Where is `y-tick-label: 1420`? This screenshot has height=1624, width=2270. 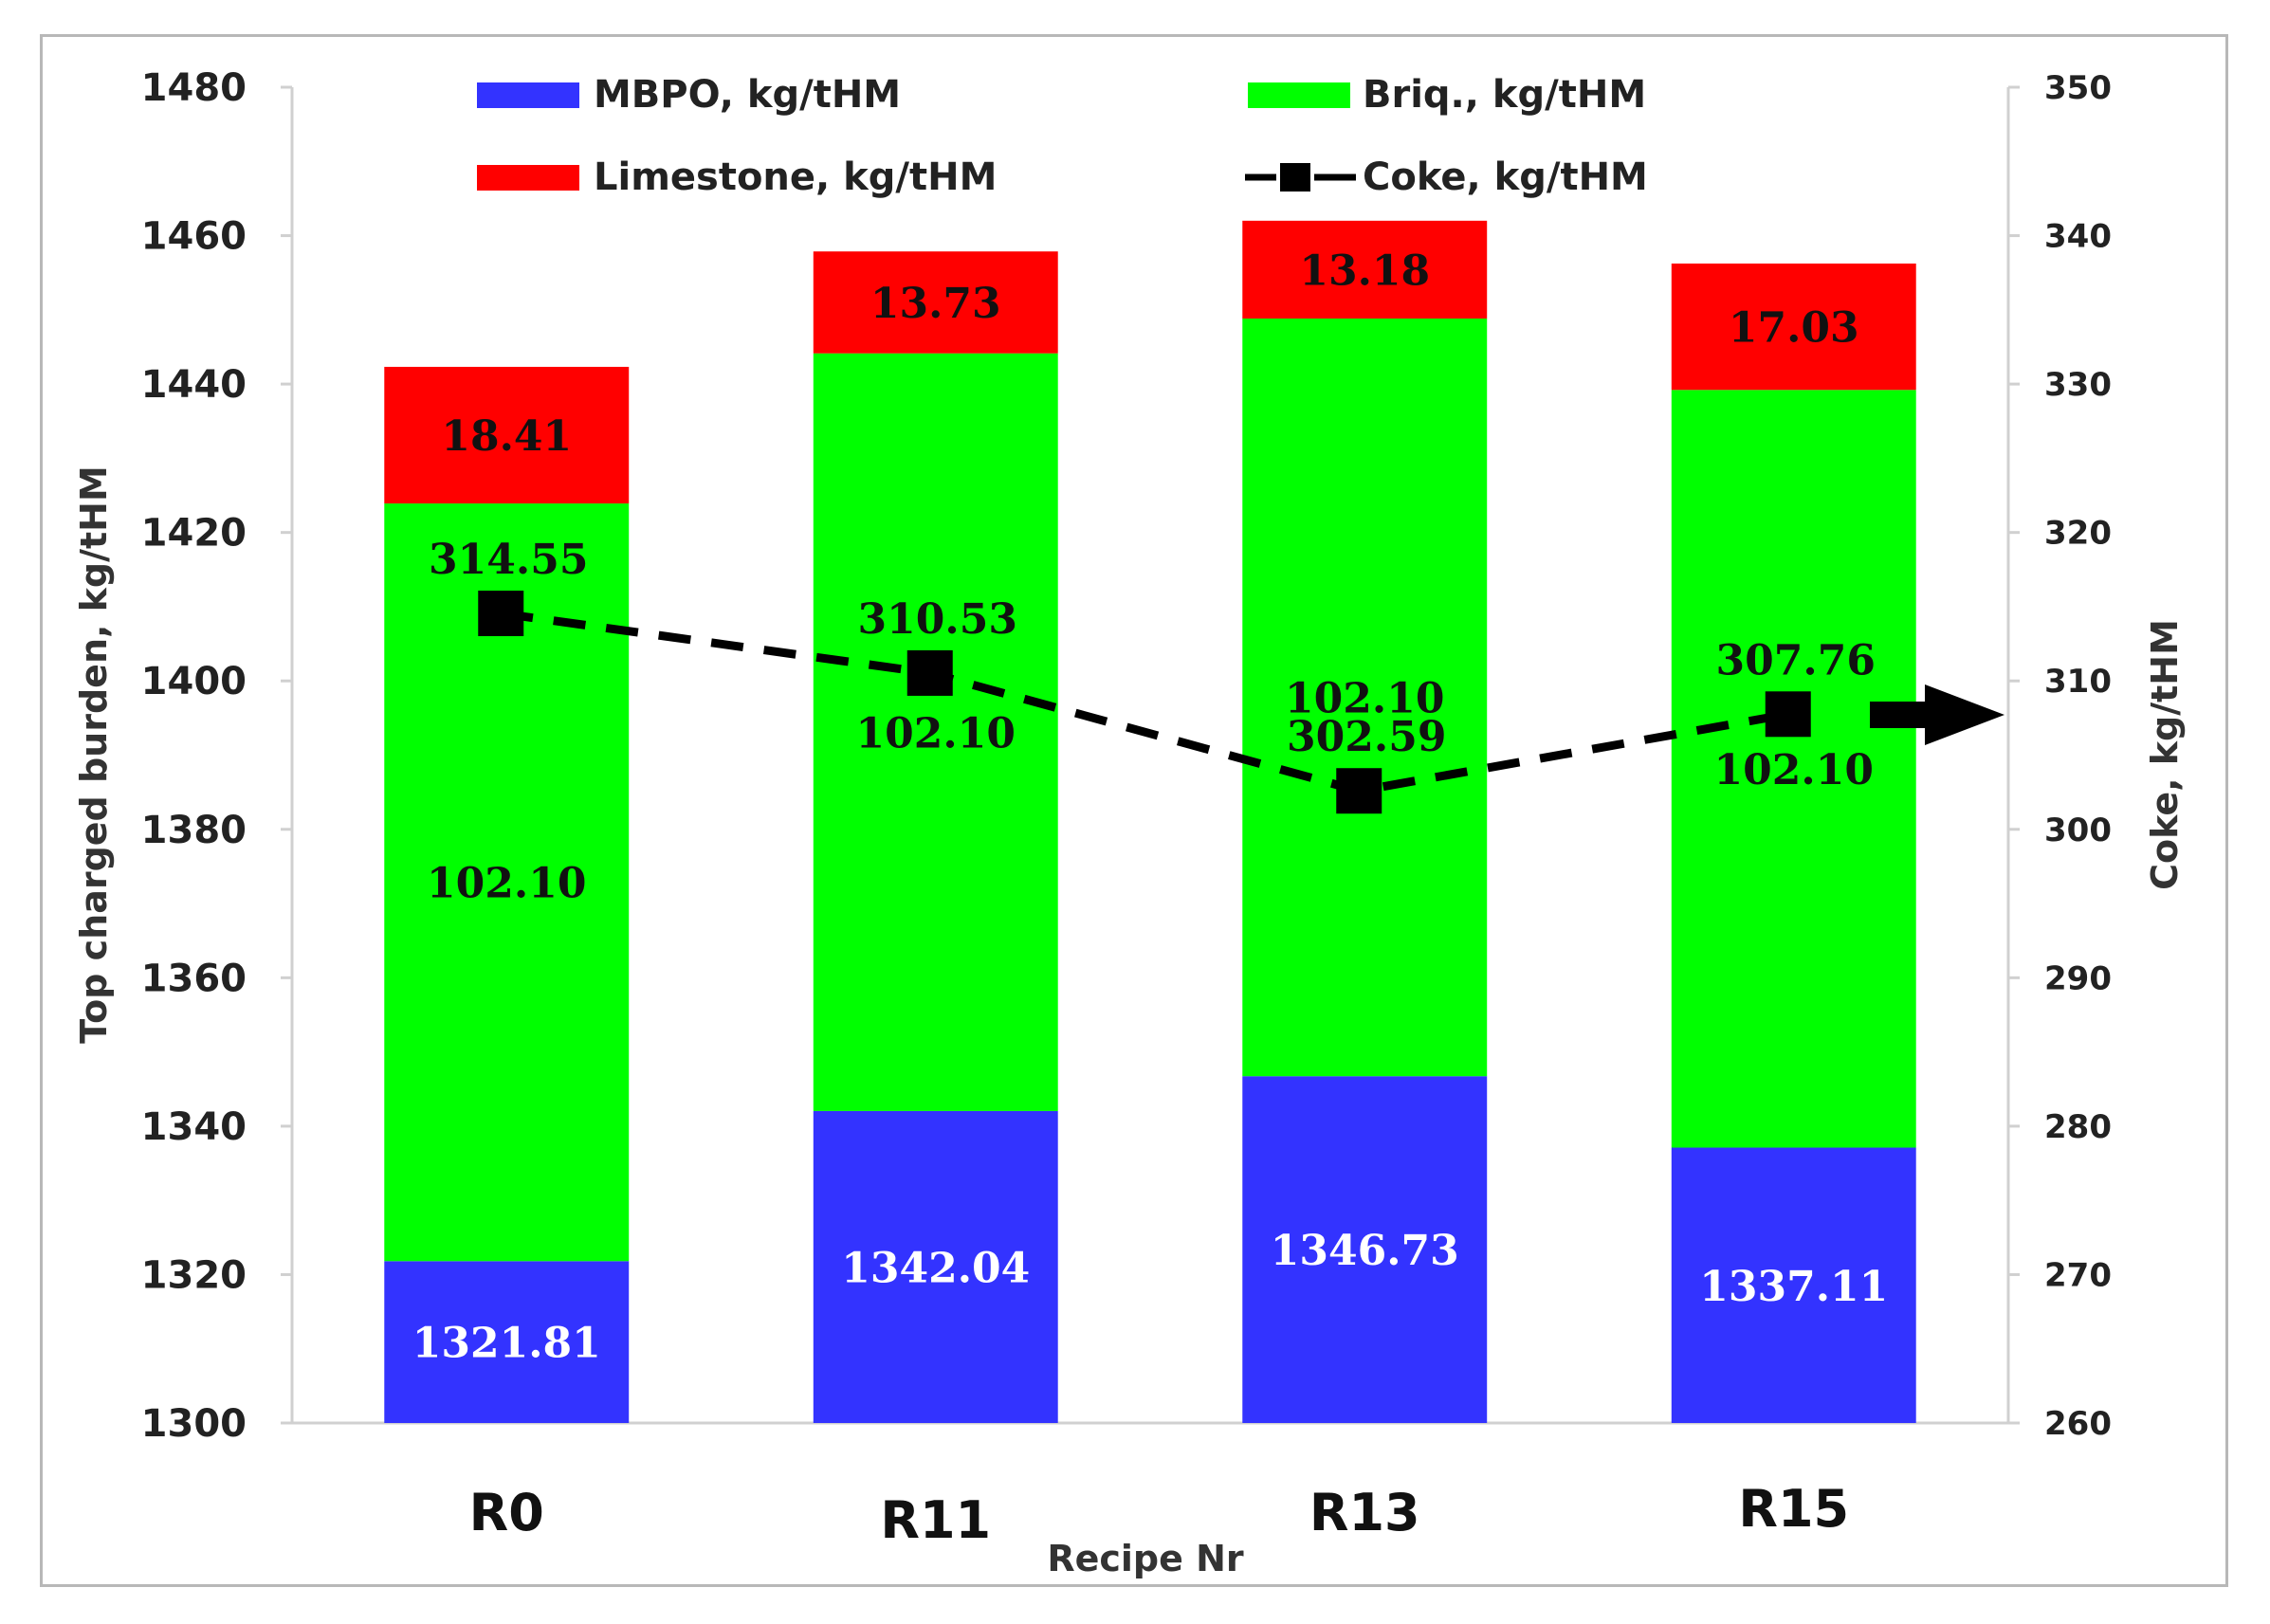
y-tick-label: 1420 is located at coordinates (194, 534).